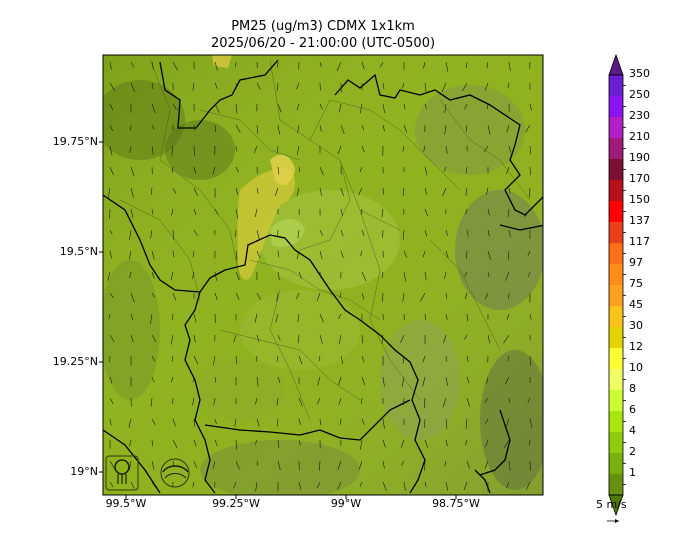 The width and height of the screenshot is (700, 550). I want to click on lat-label-19-5: 19.5°N, so click(78, 251).